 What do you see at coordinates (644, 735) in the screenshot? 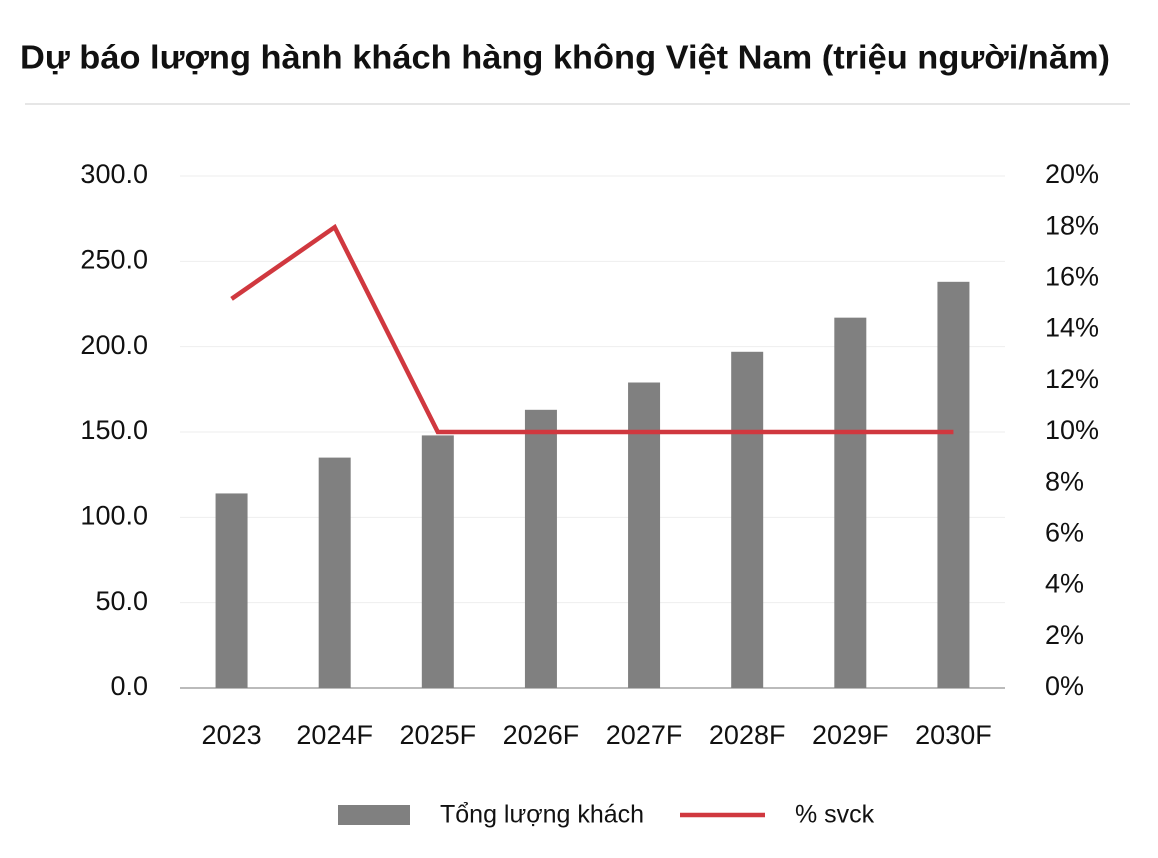
I see `x-tick-label: 2027F` at bounding box center [644, 735].